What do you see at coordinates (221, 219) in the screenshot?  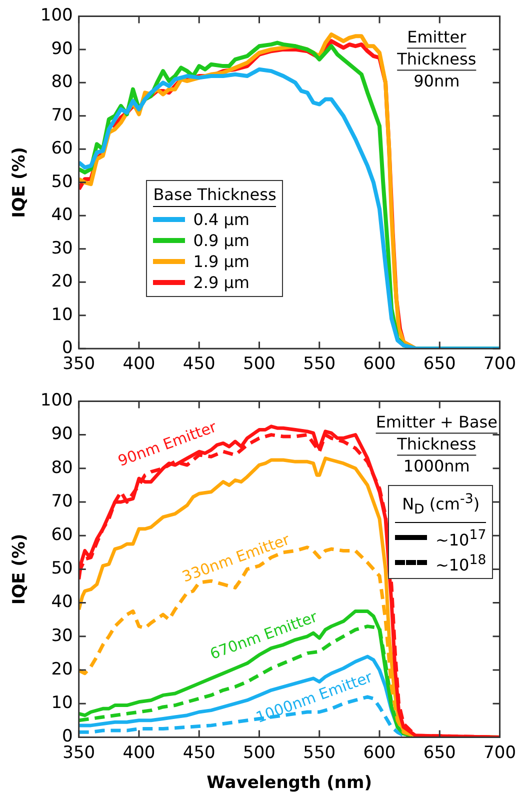 I see `legend-label: 0.4 μm` at bounding box center [221, 219].